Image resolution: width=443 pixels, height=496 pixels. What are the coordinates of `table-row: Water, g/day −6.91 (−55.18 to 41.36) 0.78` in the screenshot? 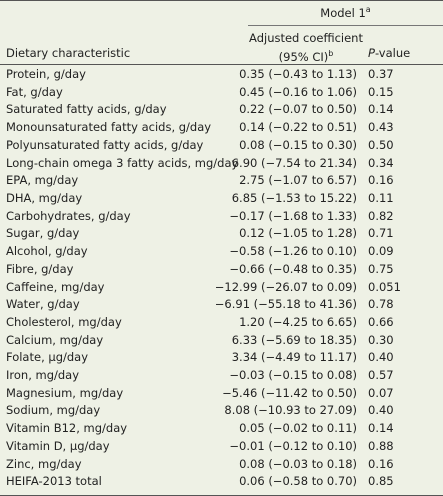 It's located at (221, 306).